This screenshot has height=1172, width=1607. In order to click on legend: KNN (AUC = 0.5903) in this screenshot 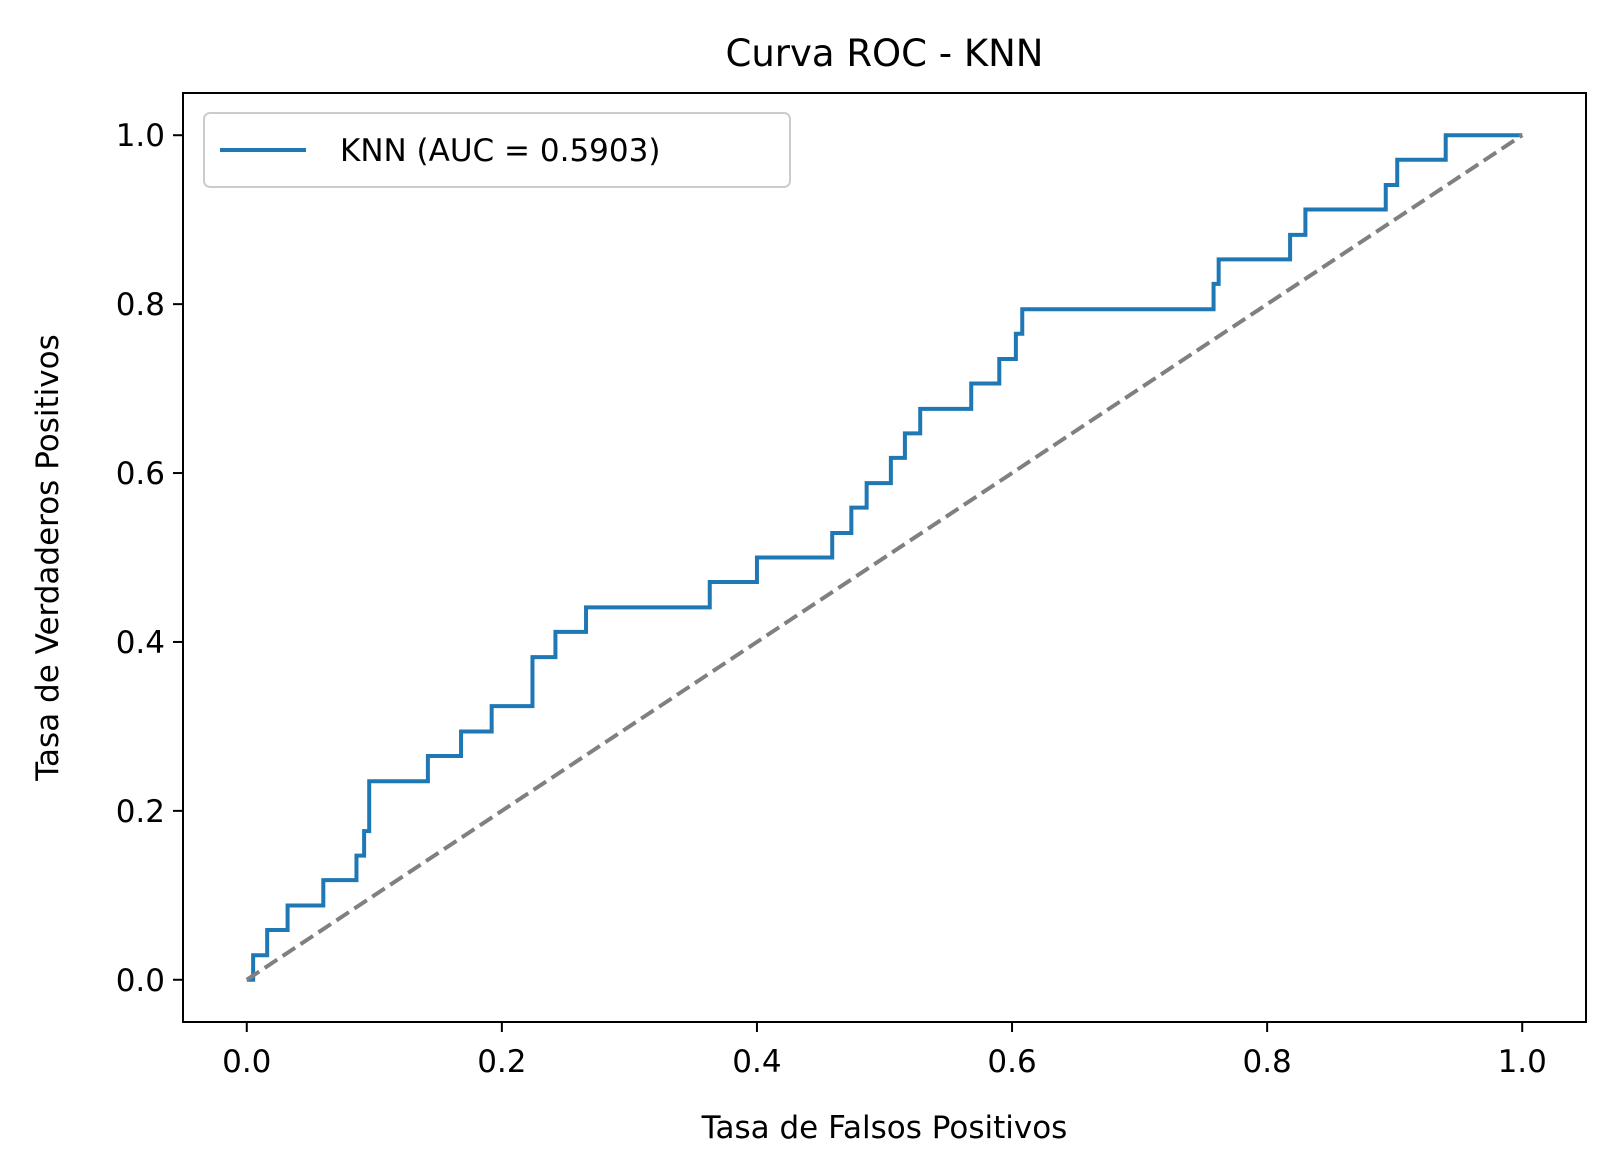, I will do `click(497, 150)`.